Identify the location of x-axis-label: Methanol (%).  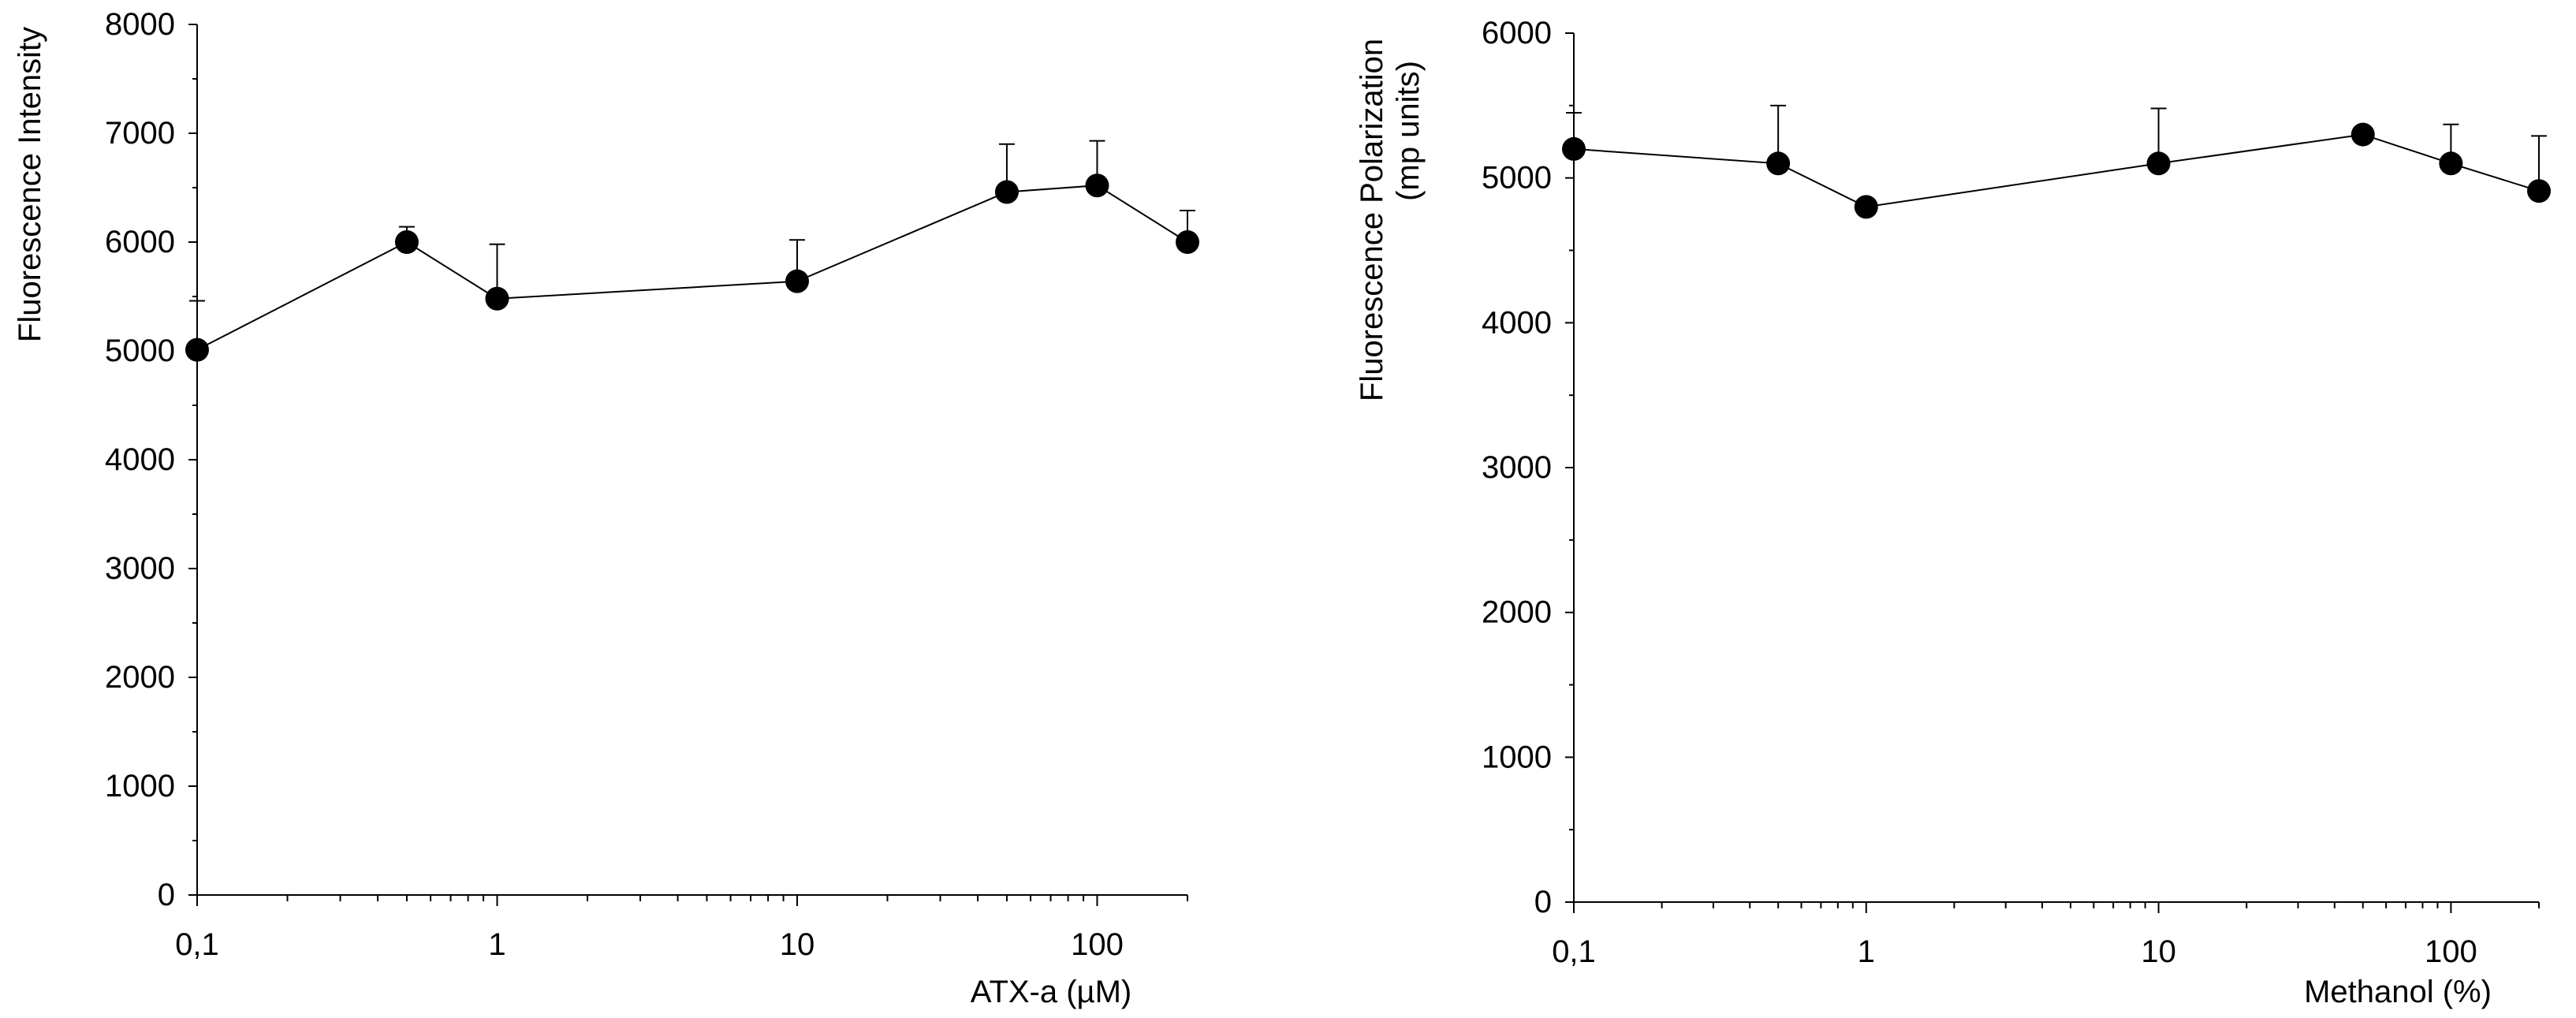
(2398, 992).